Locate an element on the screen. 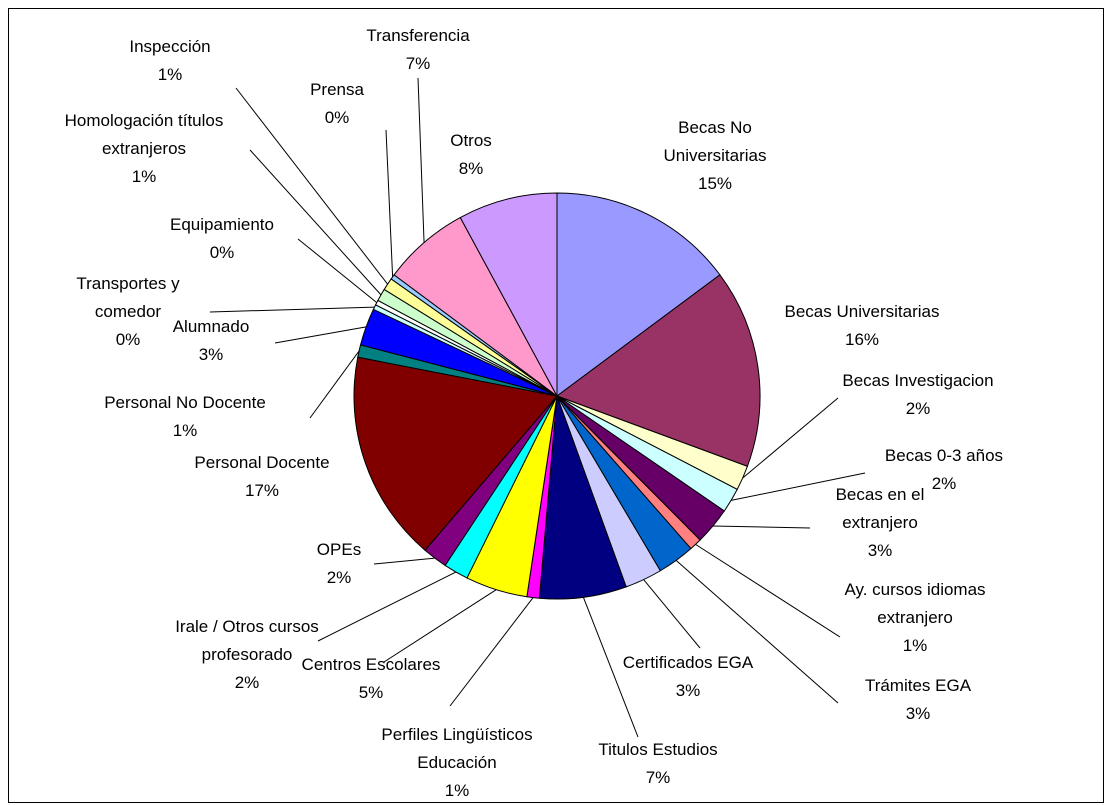 This screenshot has width=1114, height=805. slice-label: Personal Docente 17% is located at coordinates (262, 477).